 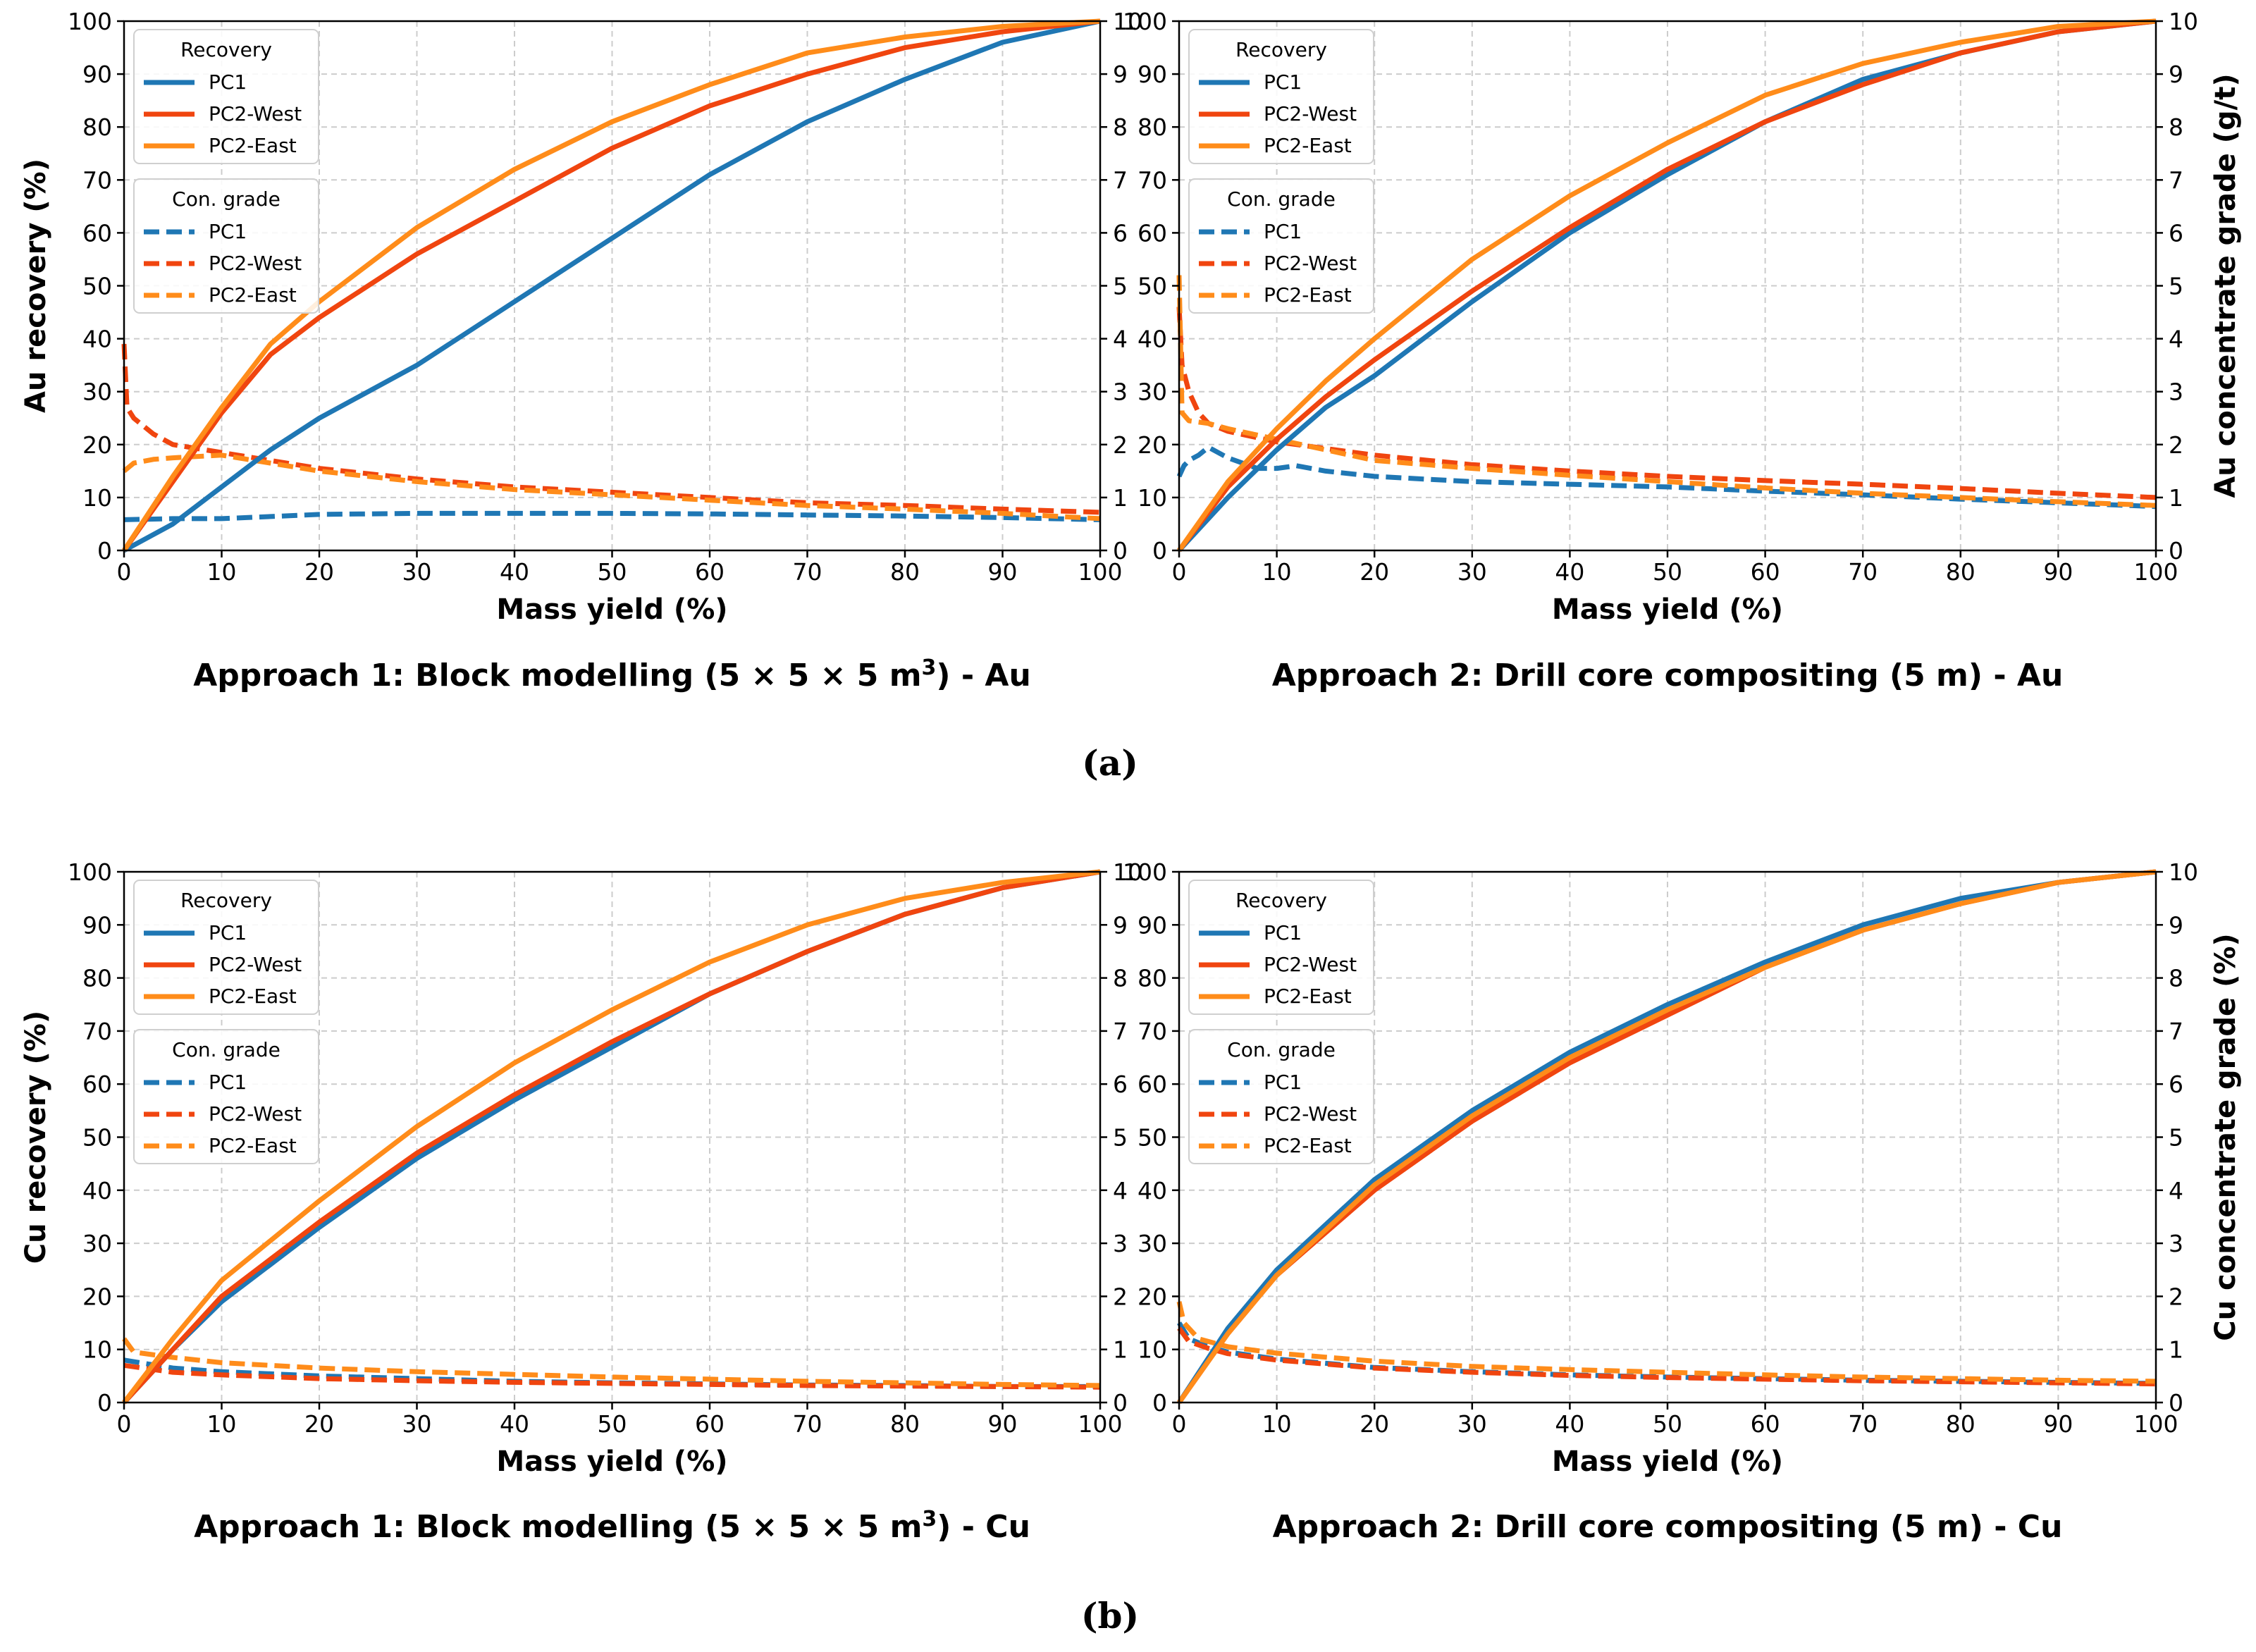 I want to click on caption-end: ) - Au, so click(x=983, y=676).